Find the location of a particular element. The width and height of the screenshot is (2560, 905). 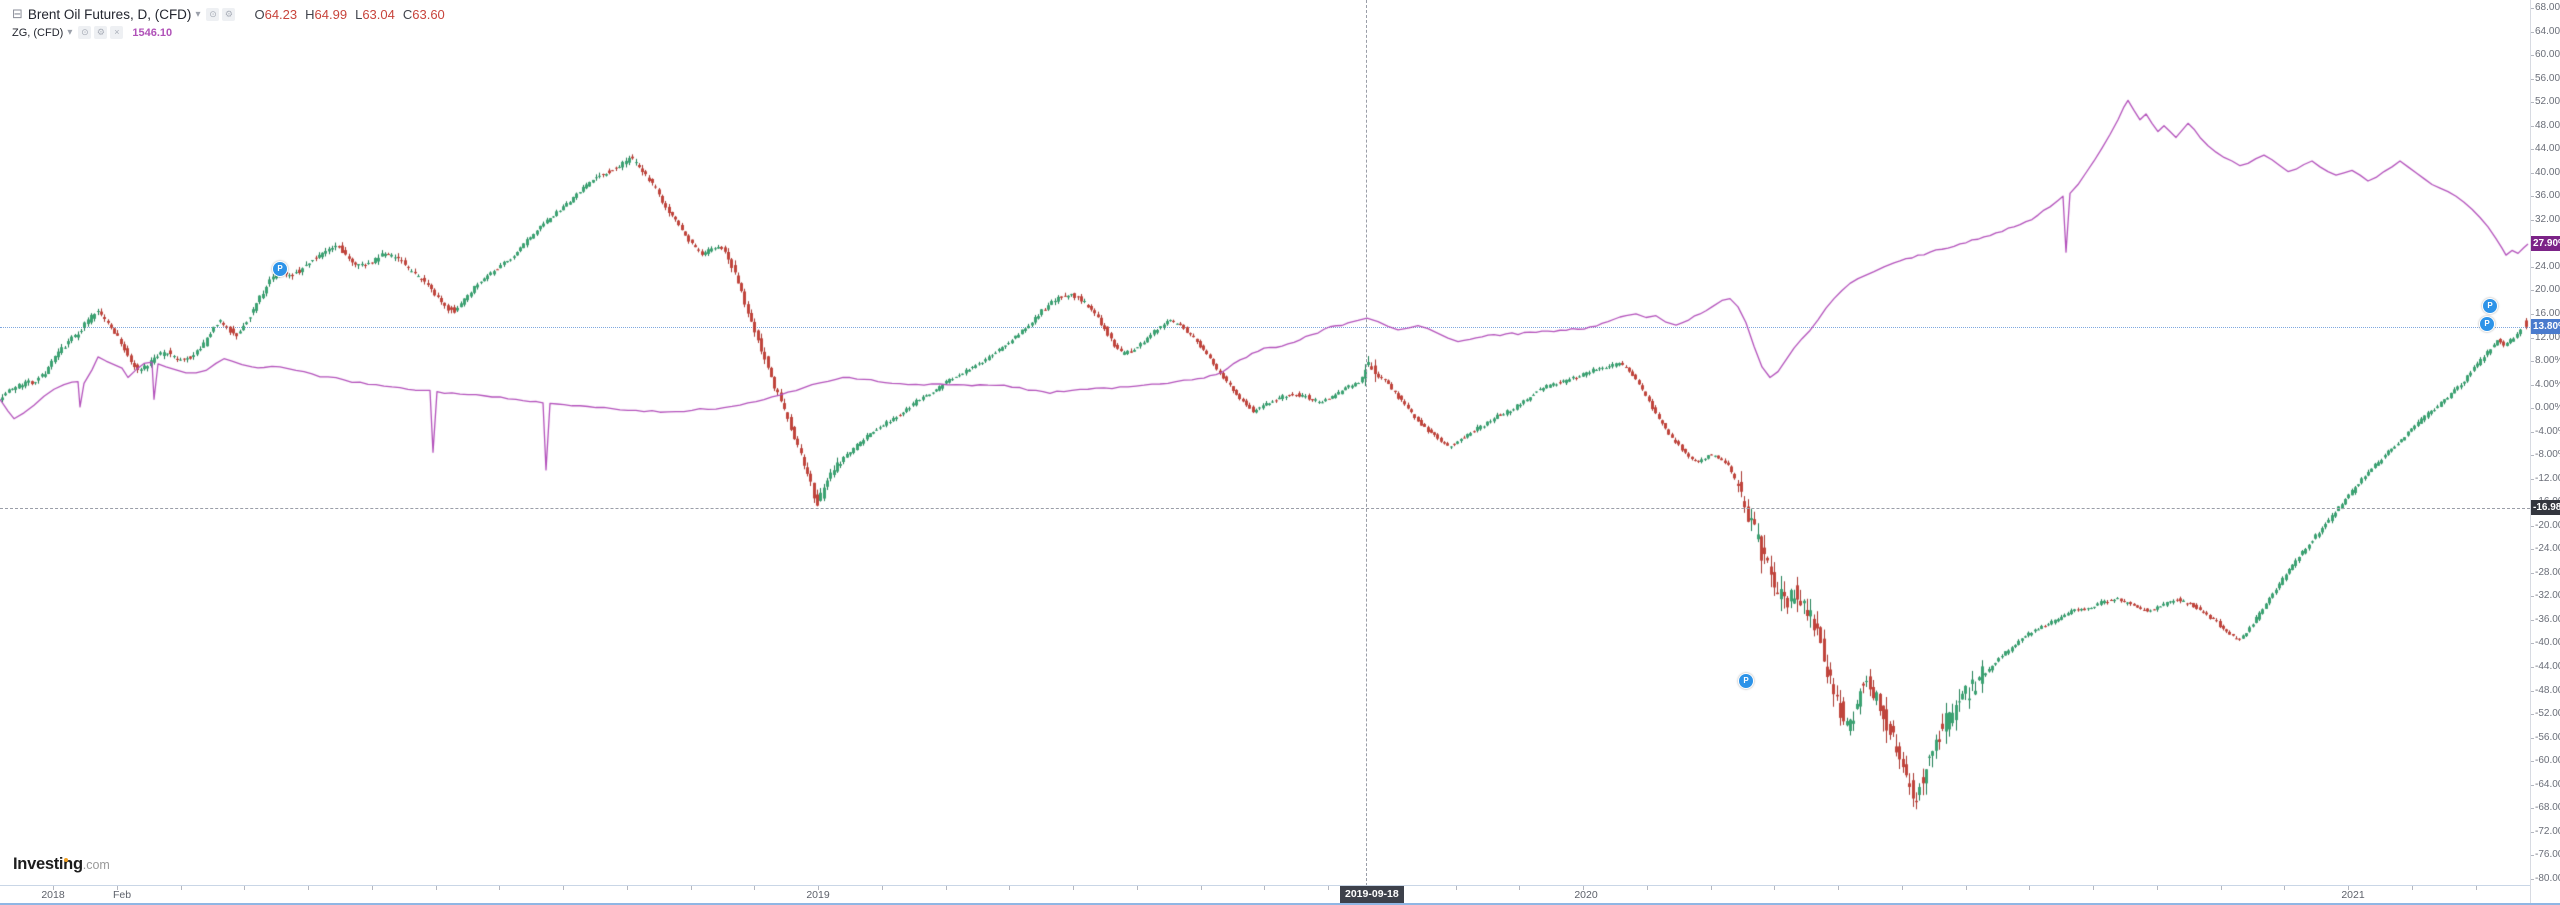

price-axis-label: -12.00% is located at coordinates (2547, 478).